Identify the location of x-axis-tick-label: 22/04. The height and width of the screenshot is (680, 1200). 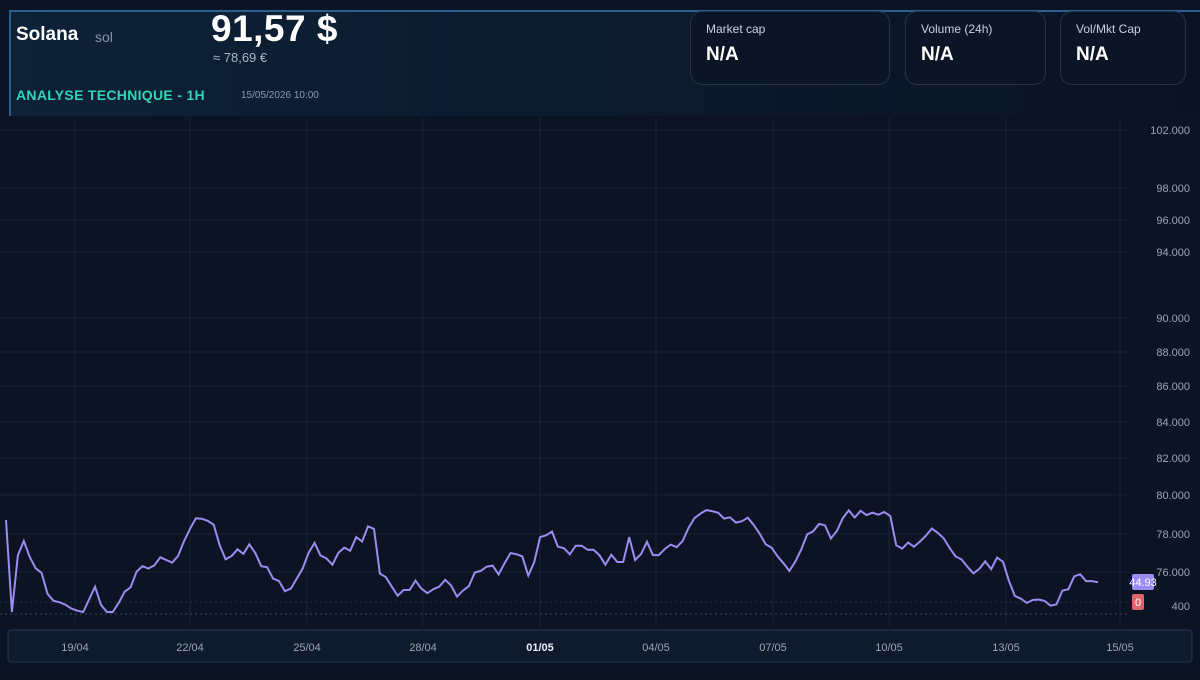
(190, 648).